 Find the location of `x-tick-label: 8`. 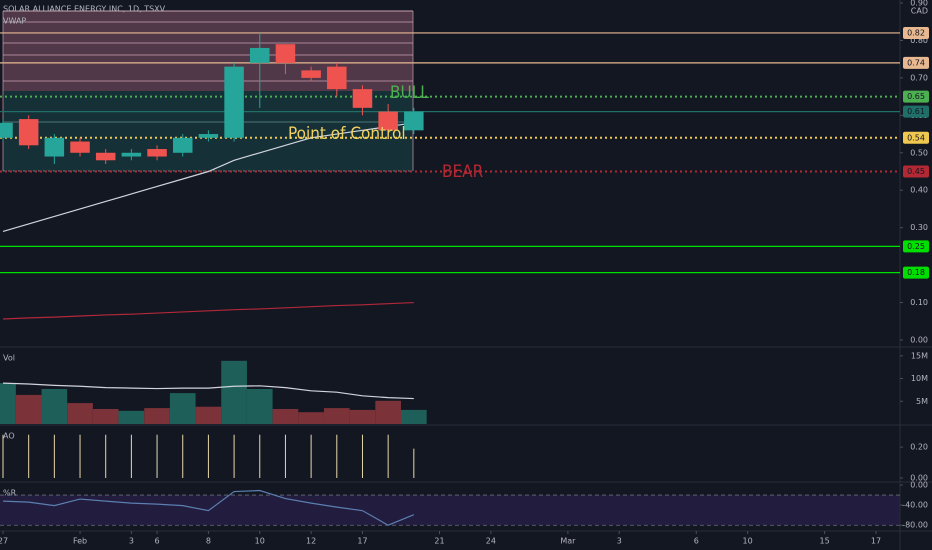

x-tick-label: 8 is located at coordinates (208, 541).